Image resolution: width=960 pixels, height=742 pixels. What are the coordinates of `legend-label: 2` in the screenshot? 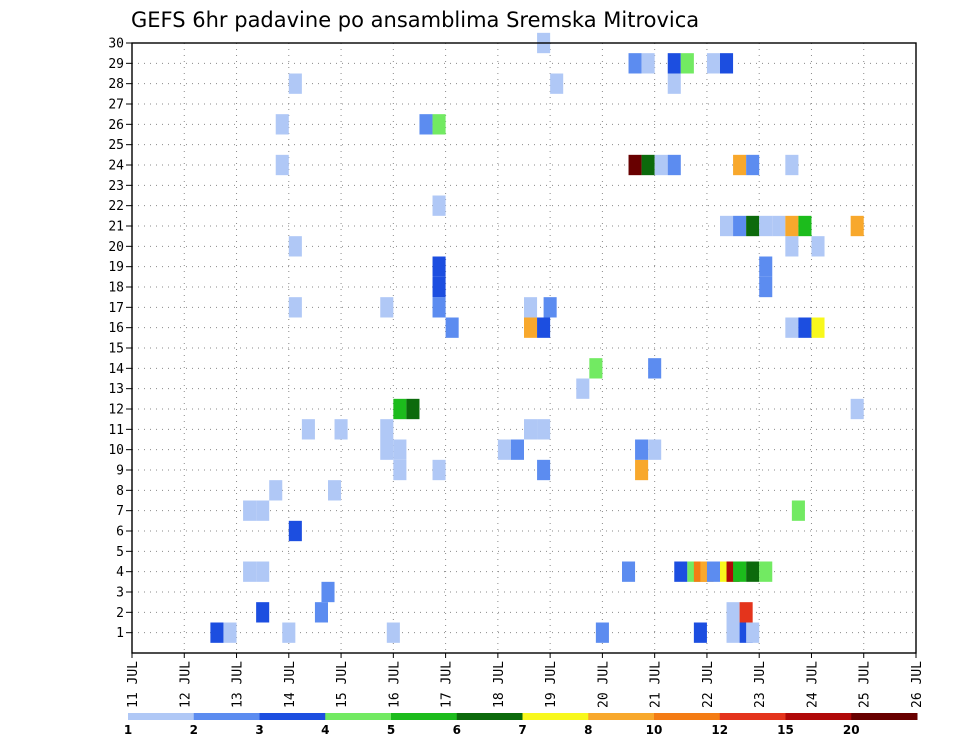 It's located at (194, 730).